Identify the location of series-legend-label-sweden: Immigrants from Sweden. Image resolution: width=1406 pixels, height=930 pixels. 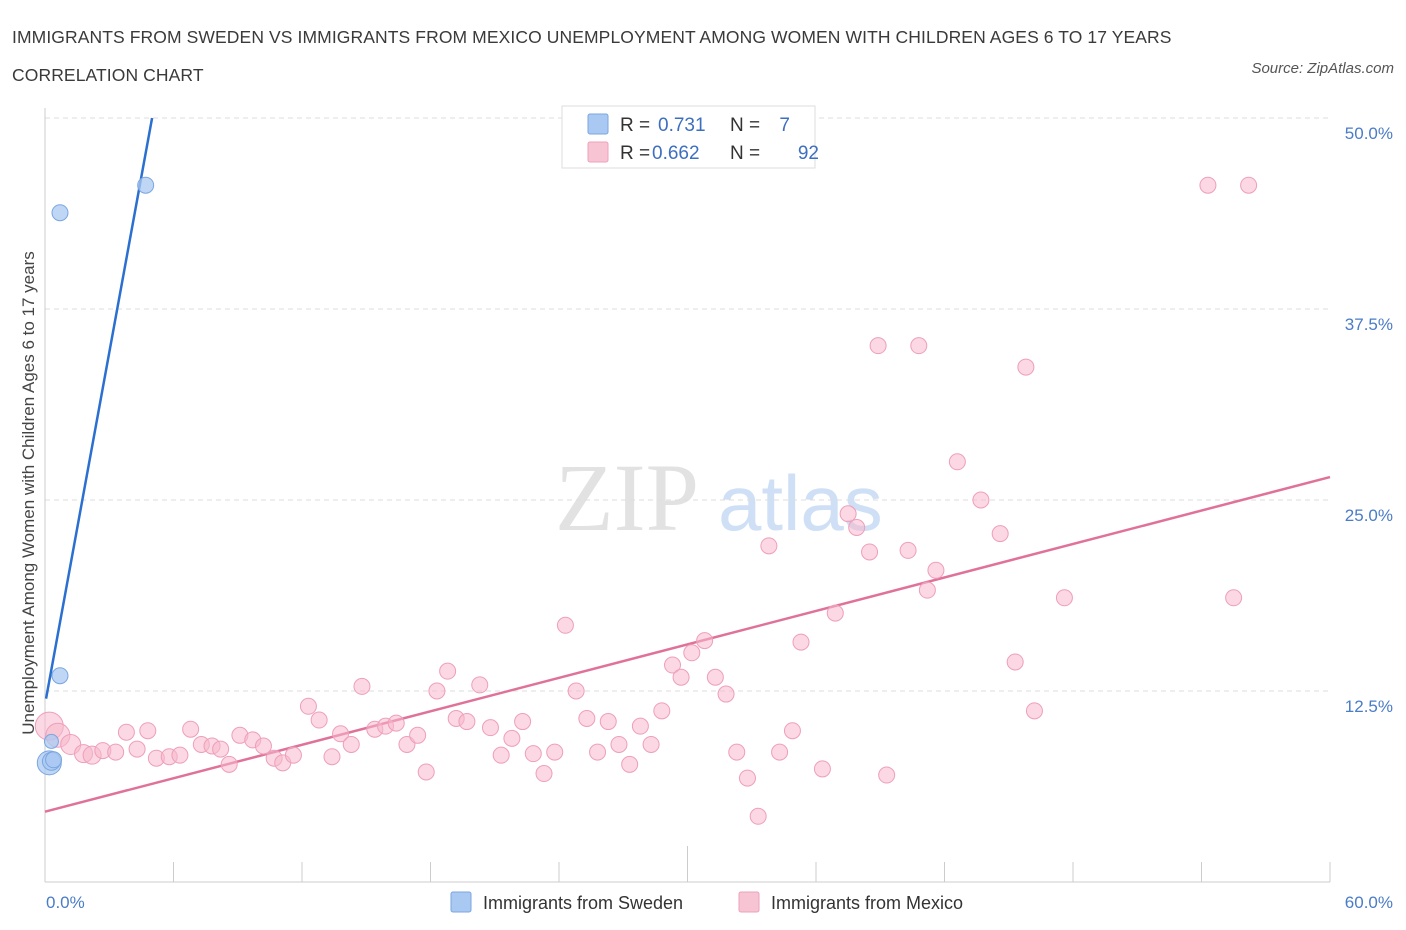
(583, 903).